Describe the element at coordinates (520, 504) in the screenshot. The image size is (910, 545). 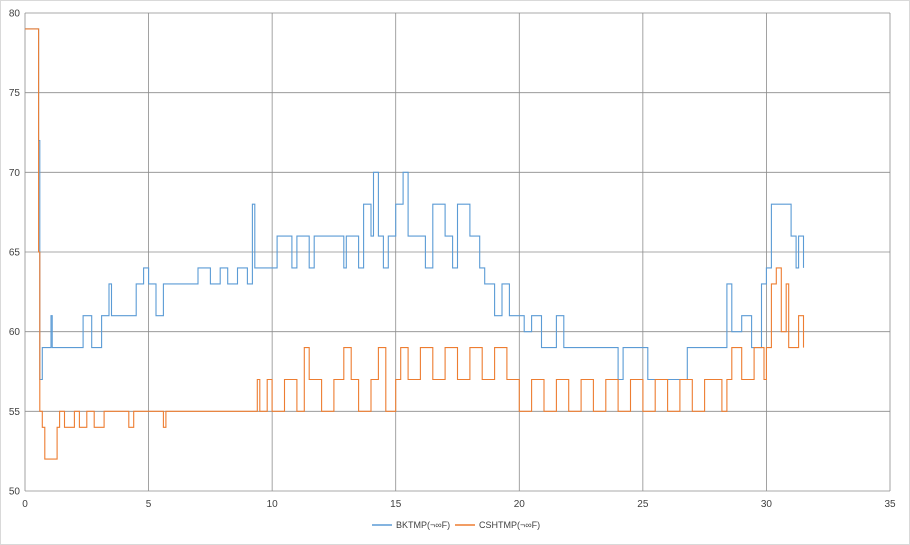
I see `x-tick-label: 20` at that location.